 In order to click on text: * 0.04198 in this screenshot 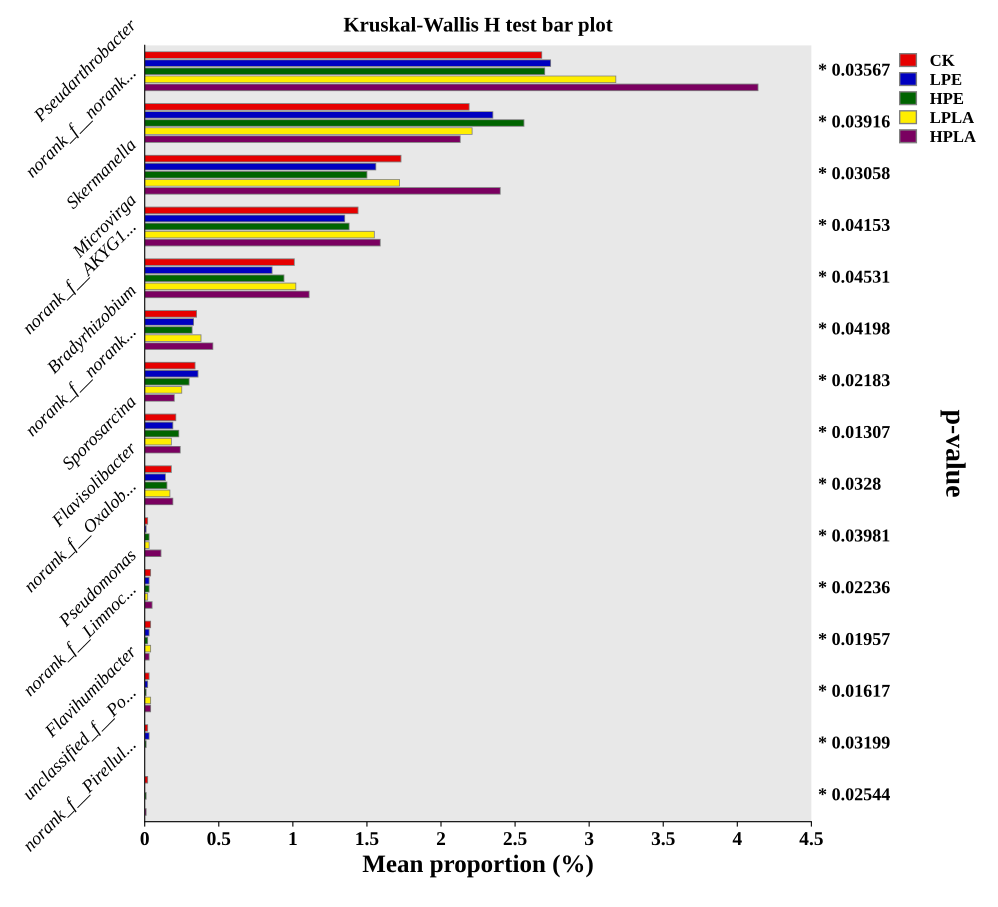, I will do `click(854, 328)`.